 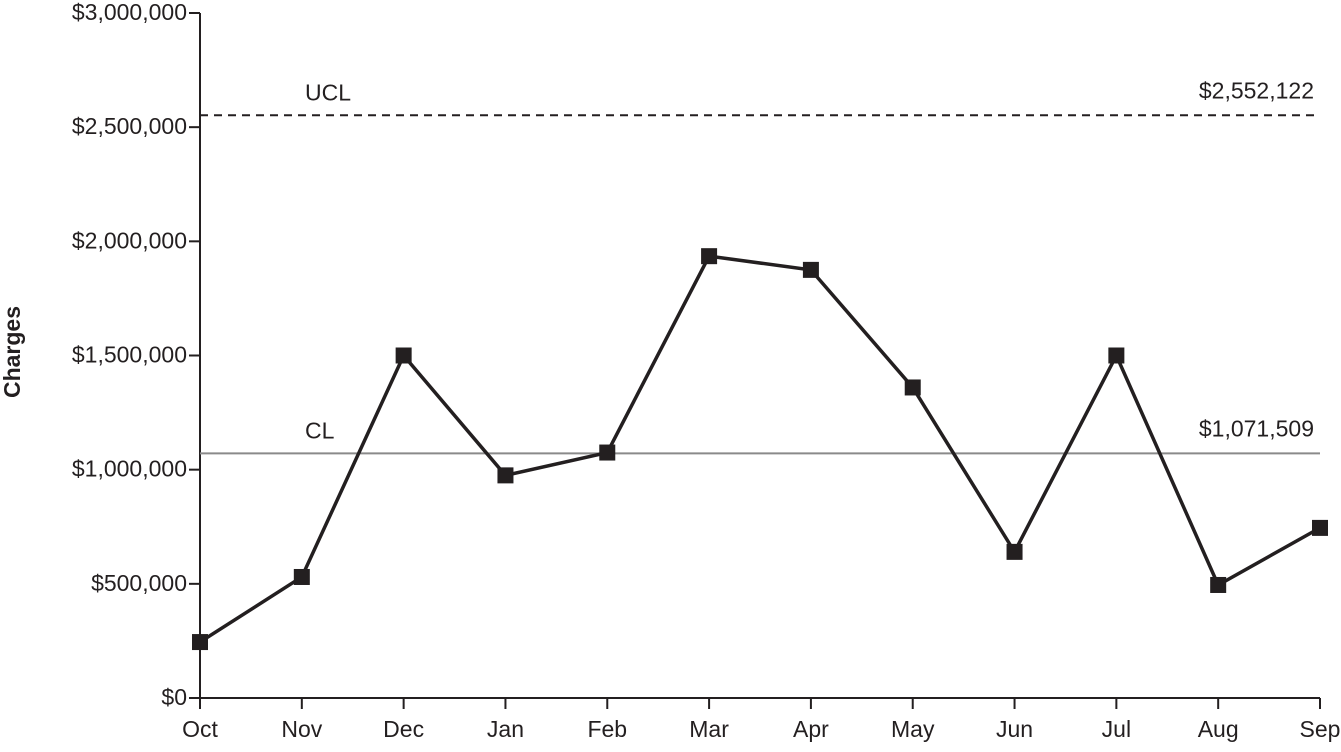 I want to click on y-tick-label: $0, so click(x=174, y=697).